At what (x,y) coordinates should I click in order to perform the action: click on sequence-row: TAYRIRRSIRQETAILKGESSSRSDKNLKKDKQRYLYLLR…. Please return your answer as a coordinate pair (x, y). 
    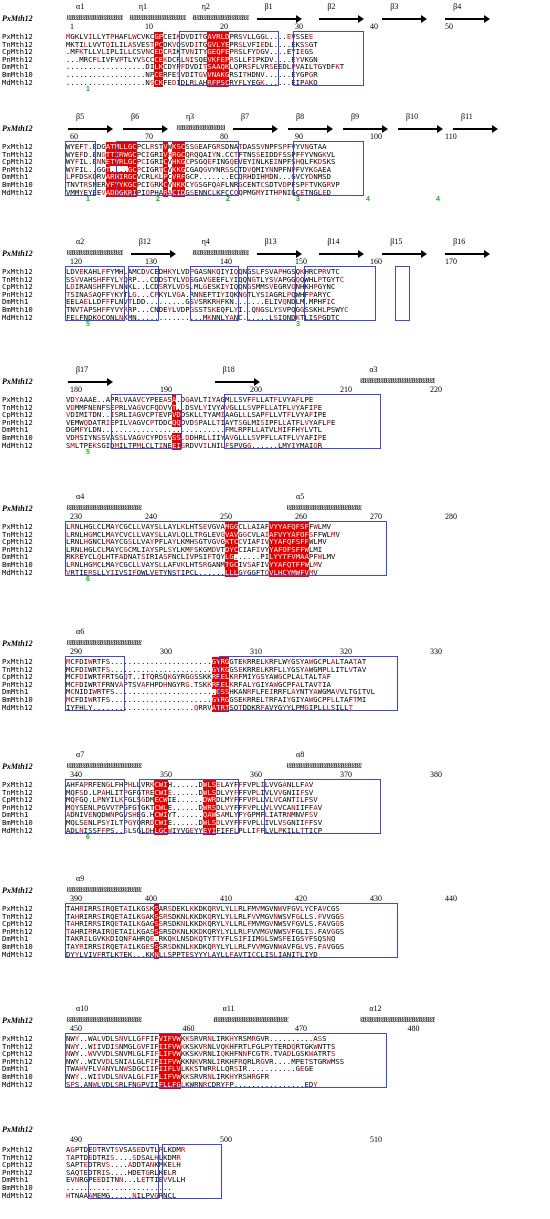
    Looking at the image, I should click on (205, 946).